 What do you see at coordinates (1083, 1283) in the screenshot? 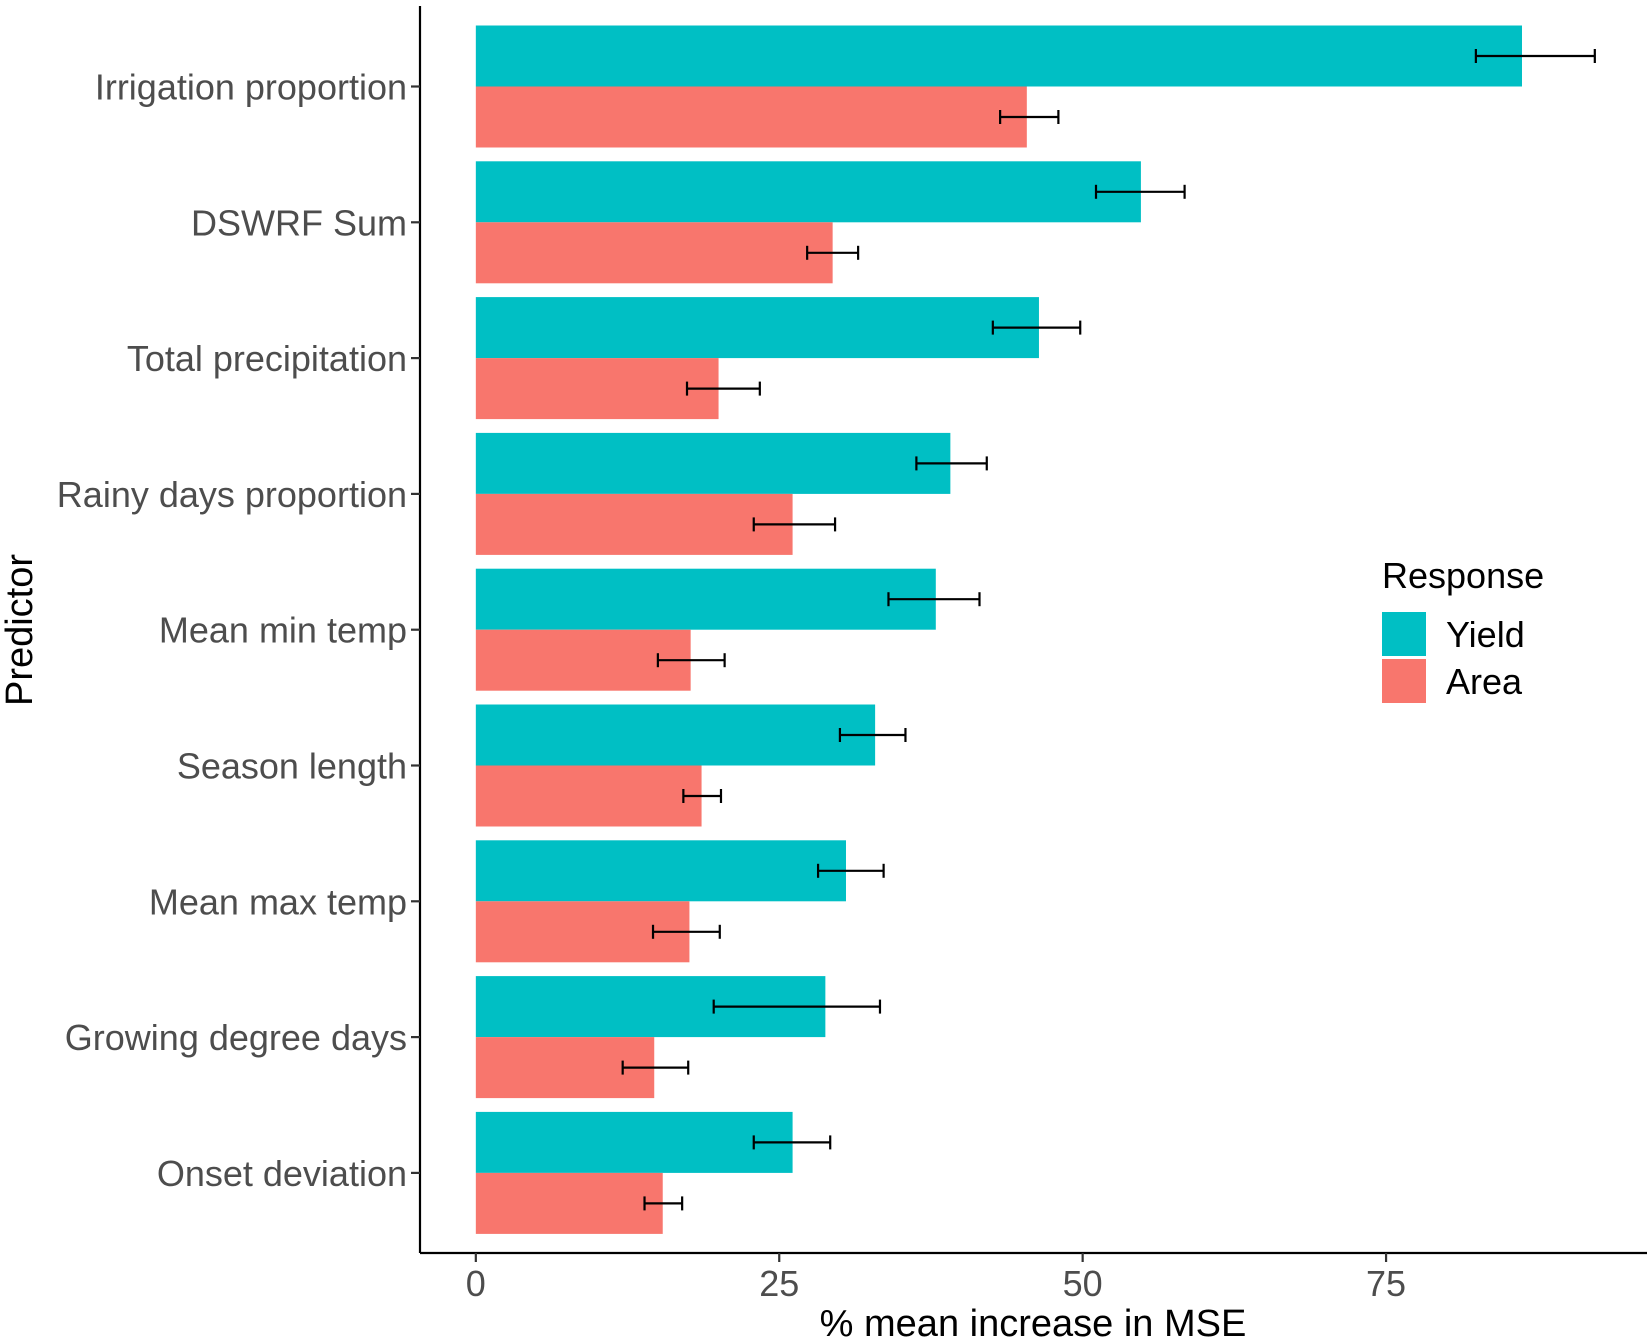
I see `x-tick-label: 50` at bounding box center [1083, 1283].